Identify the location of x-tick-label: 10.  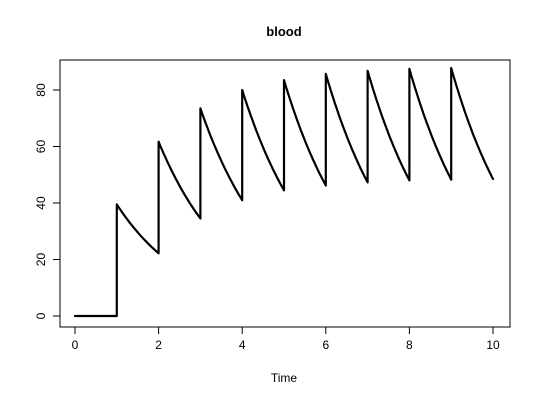
(493, 345).